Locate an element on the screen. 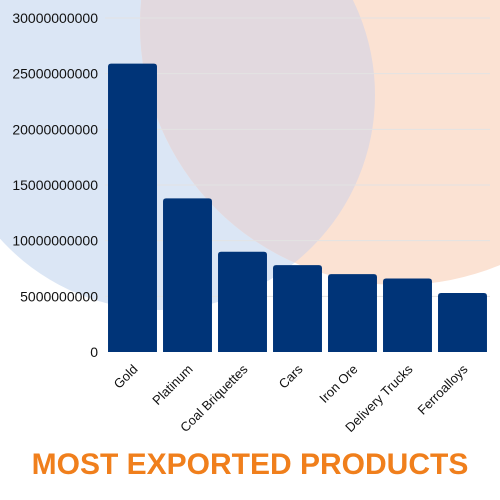 The width and height of the screenshot is (500, 500). bar-cars is located at coordinates (297, 308).